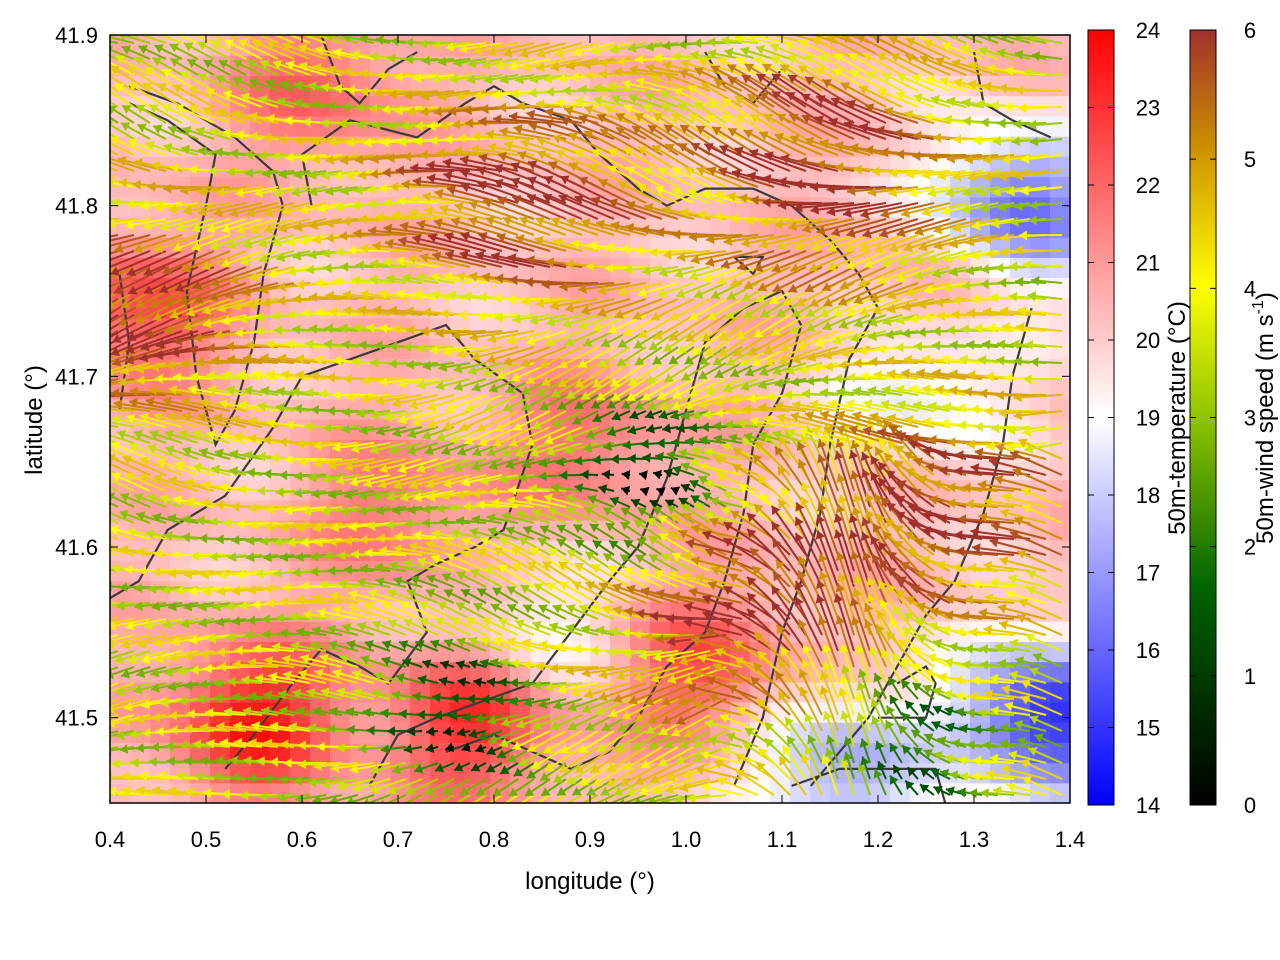 This screenshot has height=960, width=1280. I want to click on wind-colorbar-title-main: 50m-wind speed (m s, so click(1265, 428).